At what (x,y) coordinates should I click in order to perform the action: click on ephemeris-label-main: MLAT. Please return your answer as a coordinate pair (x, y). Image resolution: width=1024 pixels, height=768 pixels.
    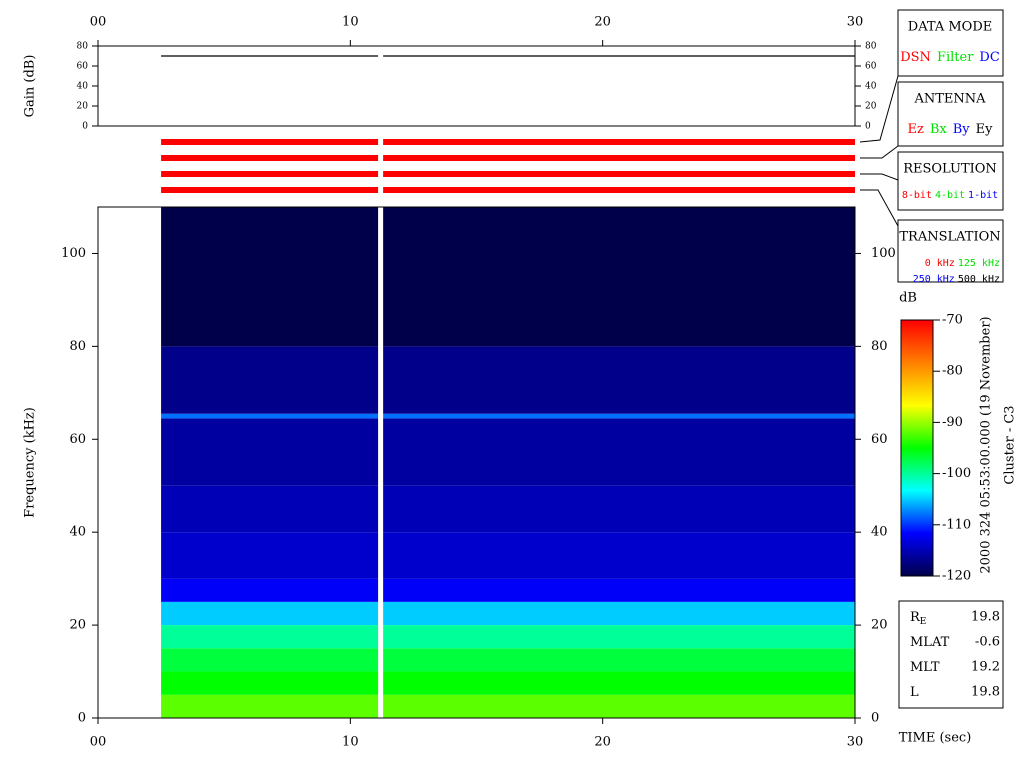
    Looking at the image, I should click on (930, 642).